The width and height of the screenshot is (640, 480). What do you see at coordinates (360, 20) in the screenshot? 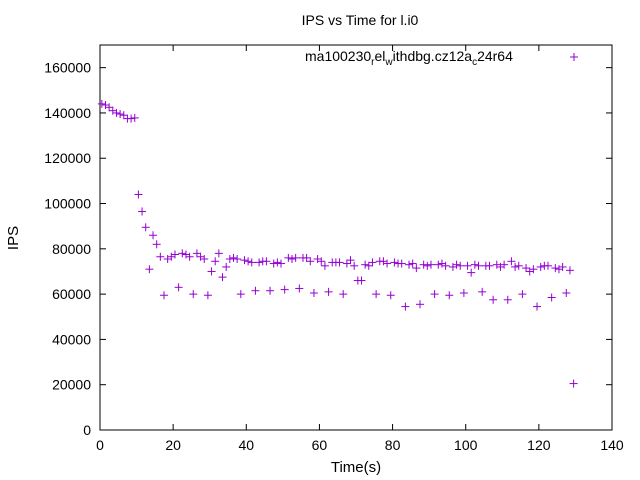
I see `chart-title: IPS vs Time for l.i0` at bounding box center [360, 20].